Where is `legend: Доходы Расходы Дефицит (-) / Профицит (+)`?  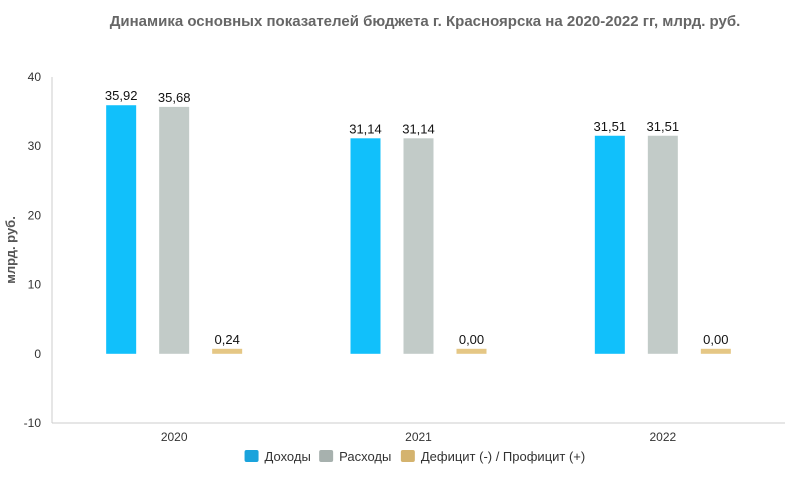 legend: Доходы Расходы Дефицит (-) / Профицит (+) is located at coordinates (414, 456).